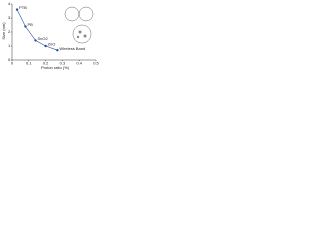  I want to click on point-label: SnO2, so click(43, 38).